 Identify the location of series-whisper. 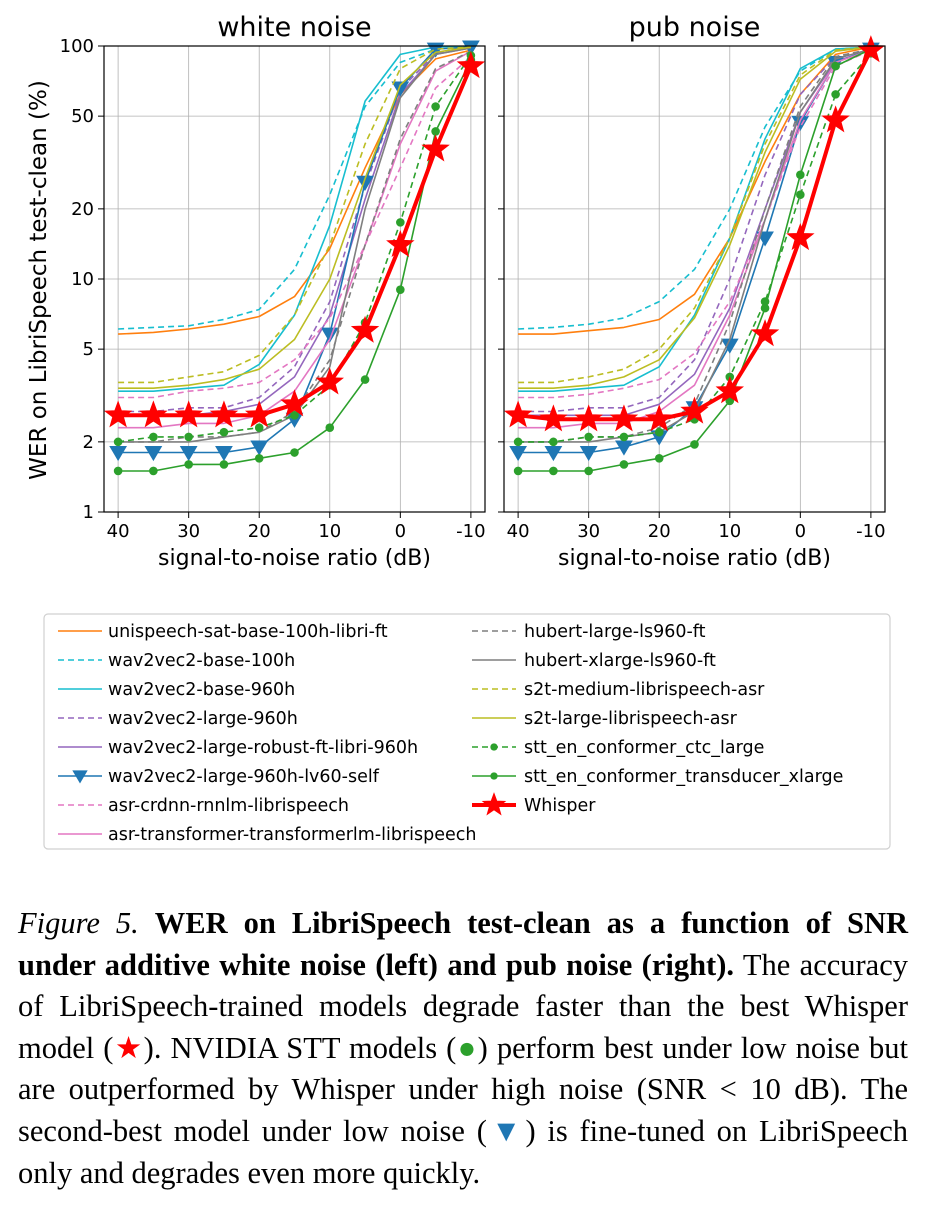
(294, 239).